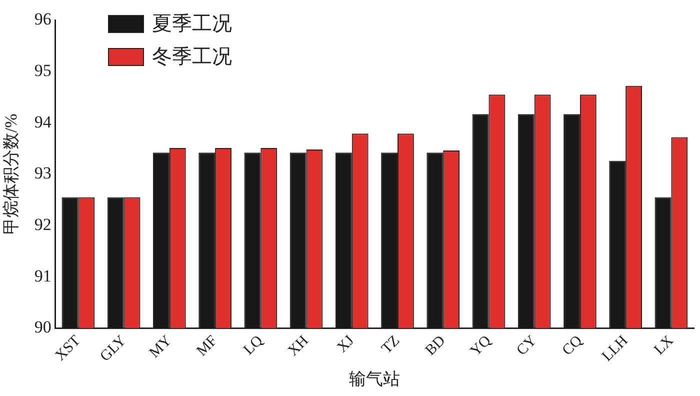  What do you see at coordinates (435, 345) in the screenshot?
I see `x-tick-label: BD` at bounding box center [435, 345].